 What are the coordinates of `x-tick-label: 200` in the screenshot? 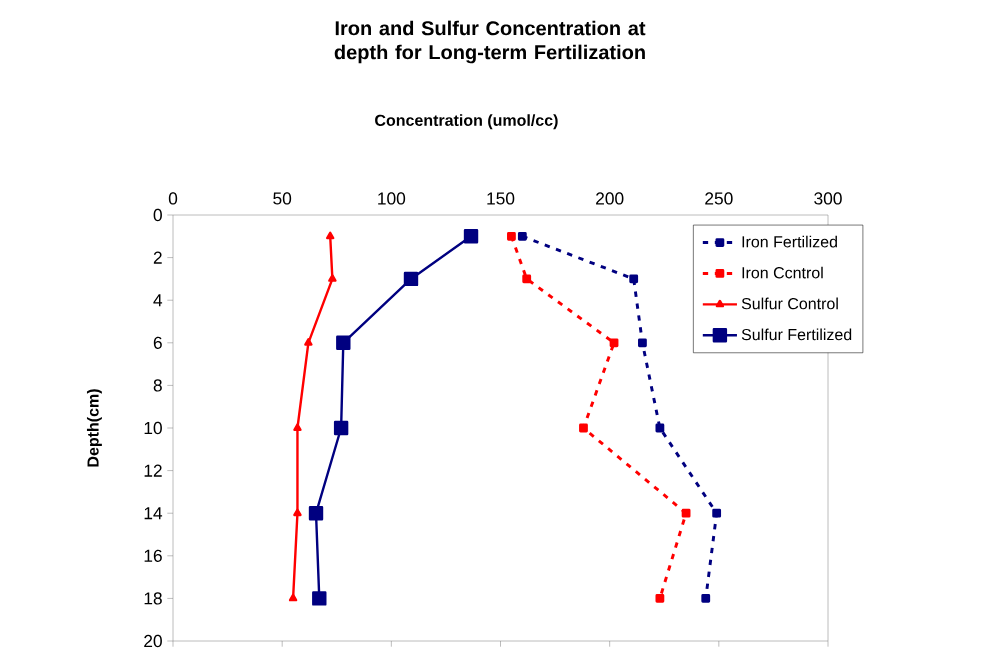 It's located at (610, 198).